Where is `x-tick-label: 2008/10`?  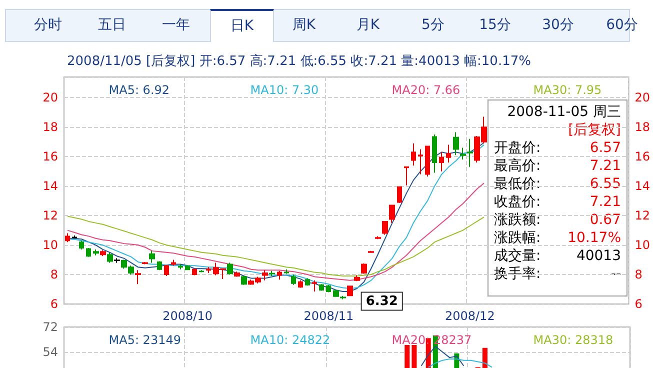 x-tick-label: 2008/10 is located at coordinates (187, 316).